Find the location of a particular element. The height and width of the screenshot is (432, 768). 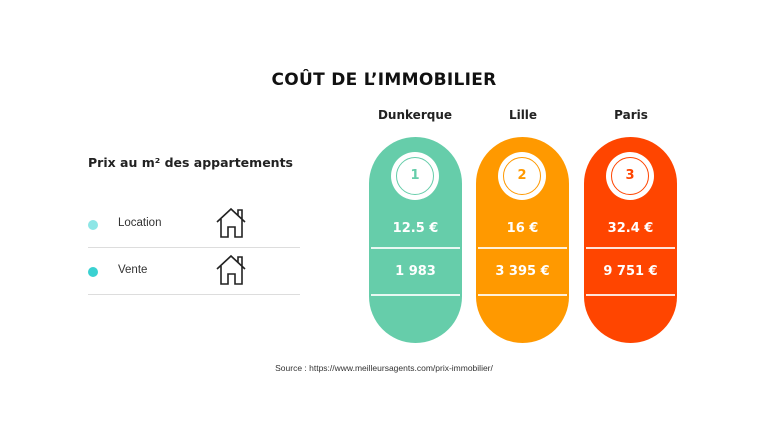

rank-number: 3 is located at coordinates (630, 176).